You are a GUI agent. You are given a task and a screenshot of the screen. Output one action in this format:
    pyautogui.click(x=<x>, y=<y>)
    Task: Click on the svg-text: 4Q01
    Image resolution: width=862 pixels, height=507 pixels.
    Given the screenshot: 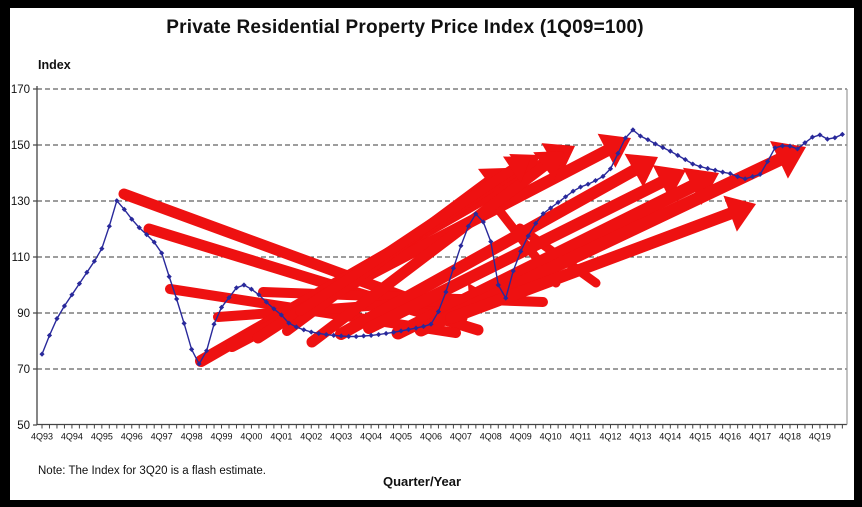 What is the action you would take?
    pyautogui.click(x=281, y=437)
    